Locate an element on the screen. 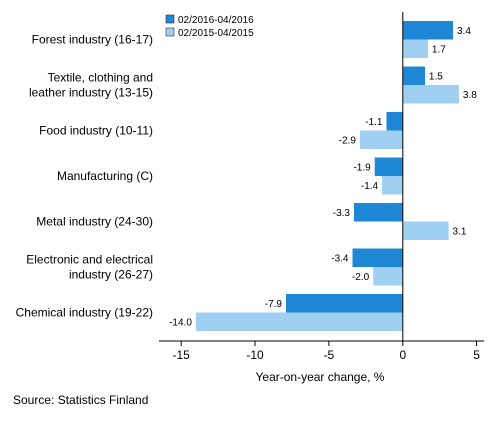  source-note: Source: Statistics Finland is located at coordinates (80, 400).